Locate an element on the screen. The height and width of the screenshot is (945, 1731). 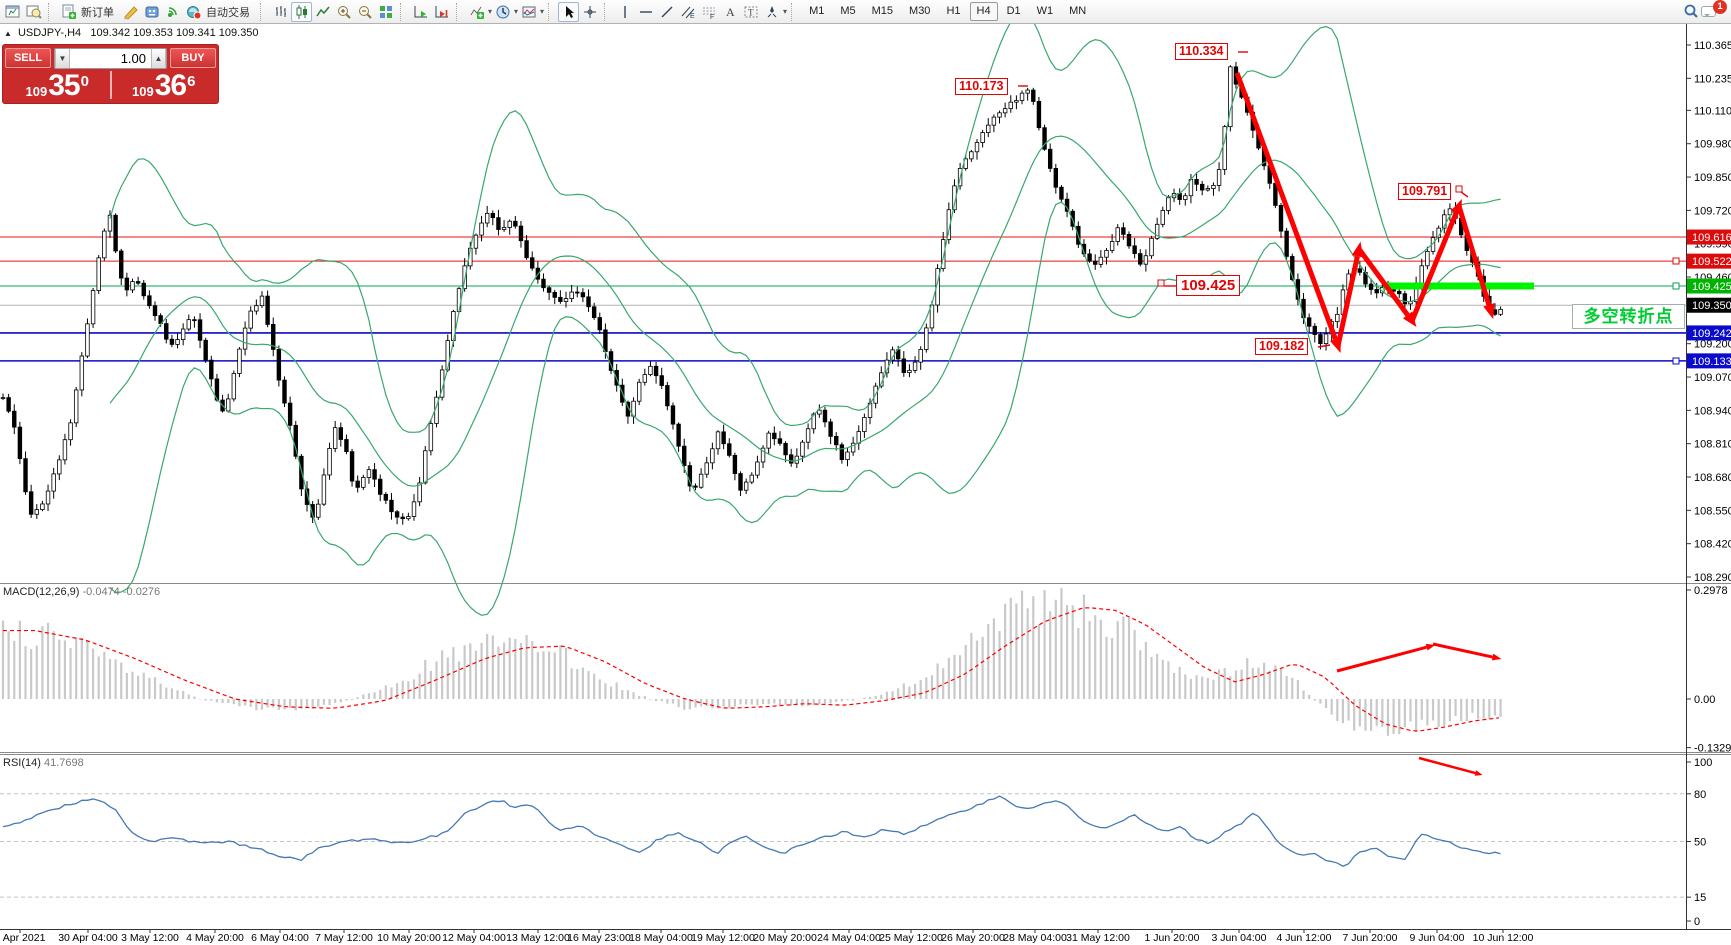
search-icon is located at coordinates (1690, 12).